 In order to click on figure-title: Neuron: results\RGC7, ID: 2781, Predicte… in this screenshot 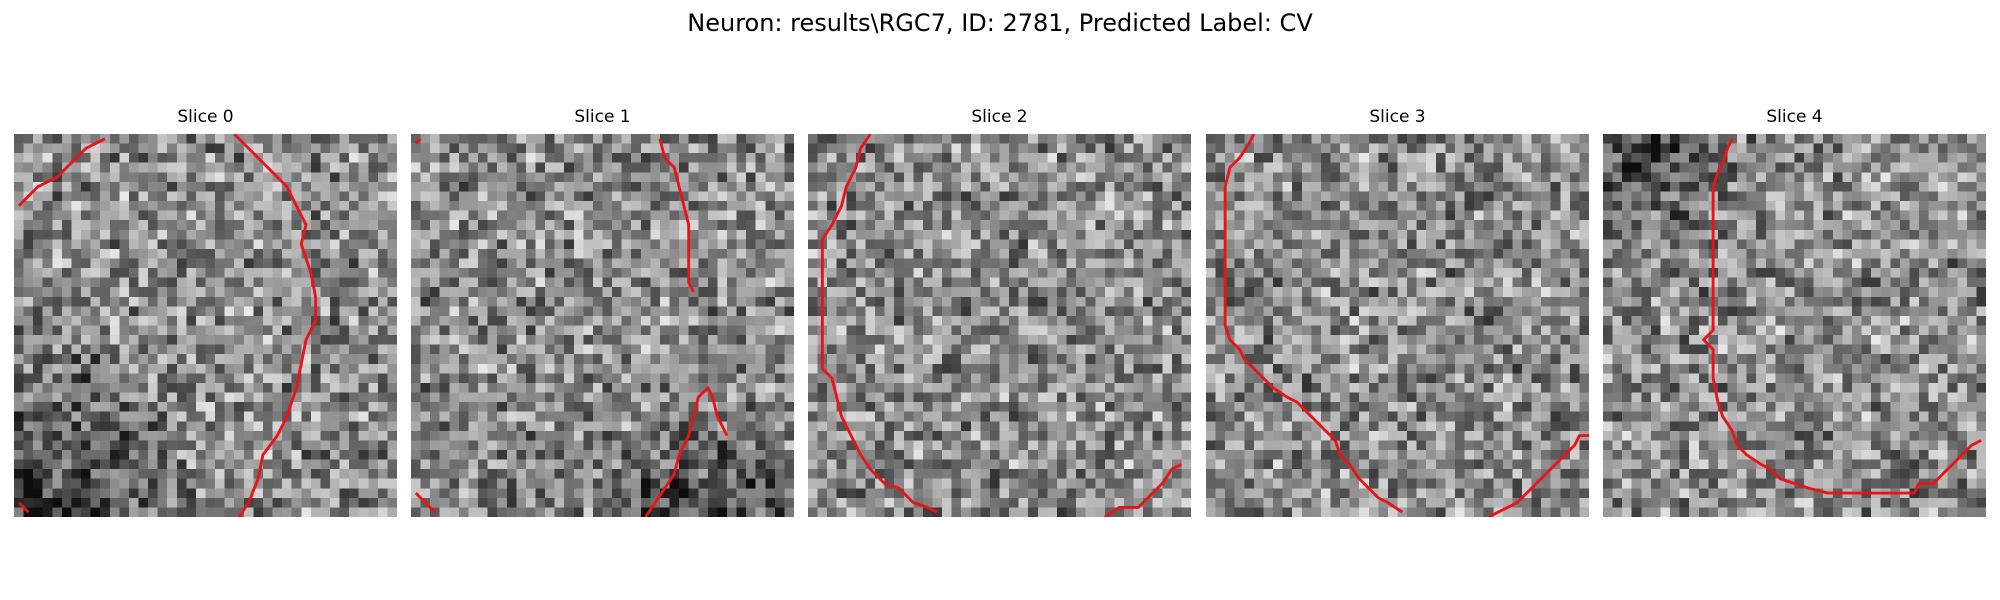, I will do `click(1000, 23)`.